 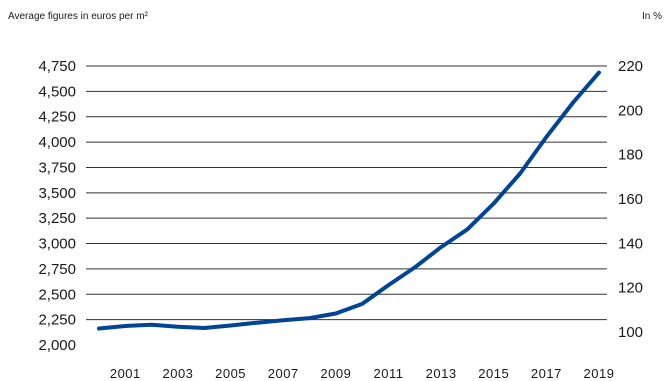 What do you see at coordinates (57, 66) in the screenshot?
I see `y-left-tick-label: 4,750` at bounding box center [57, 66].